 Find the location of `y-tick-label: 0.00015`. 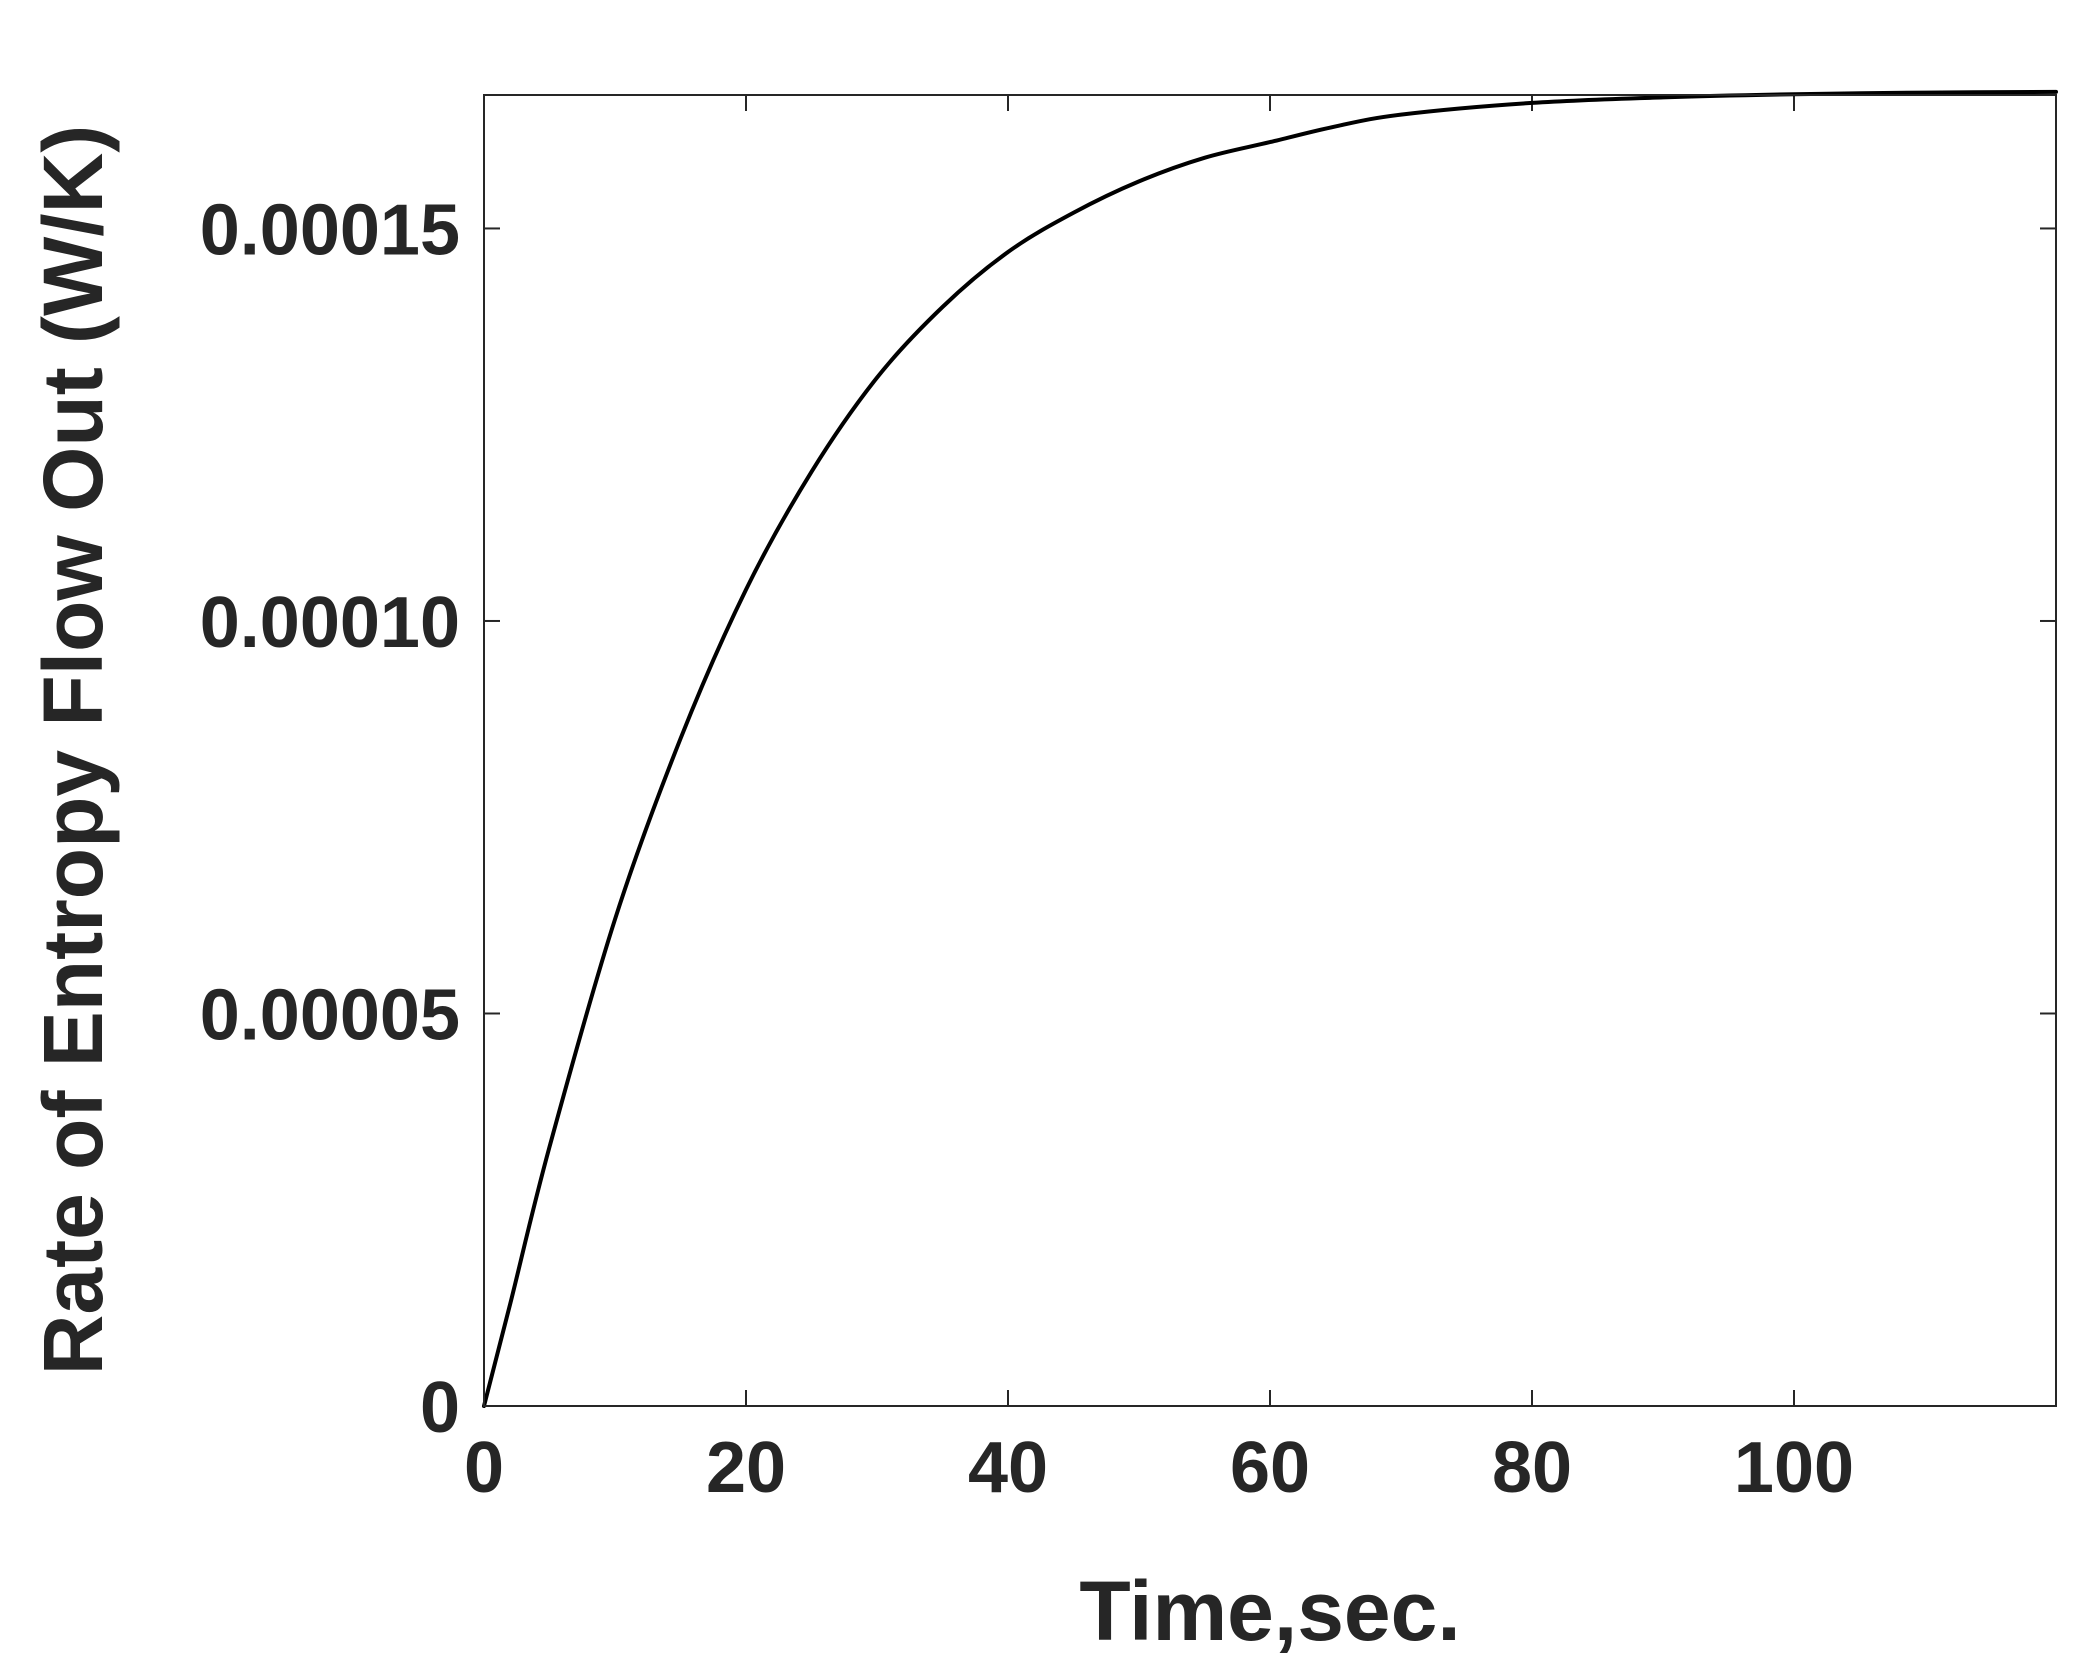

y-tick-label: 0.00015 is located at coordinates (330, 230).